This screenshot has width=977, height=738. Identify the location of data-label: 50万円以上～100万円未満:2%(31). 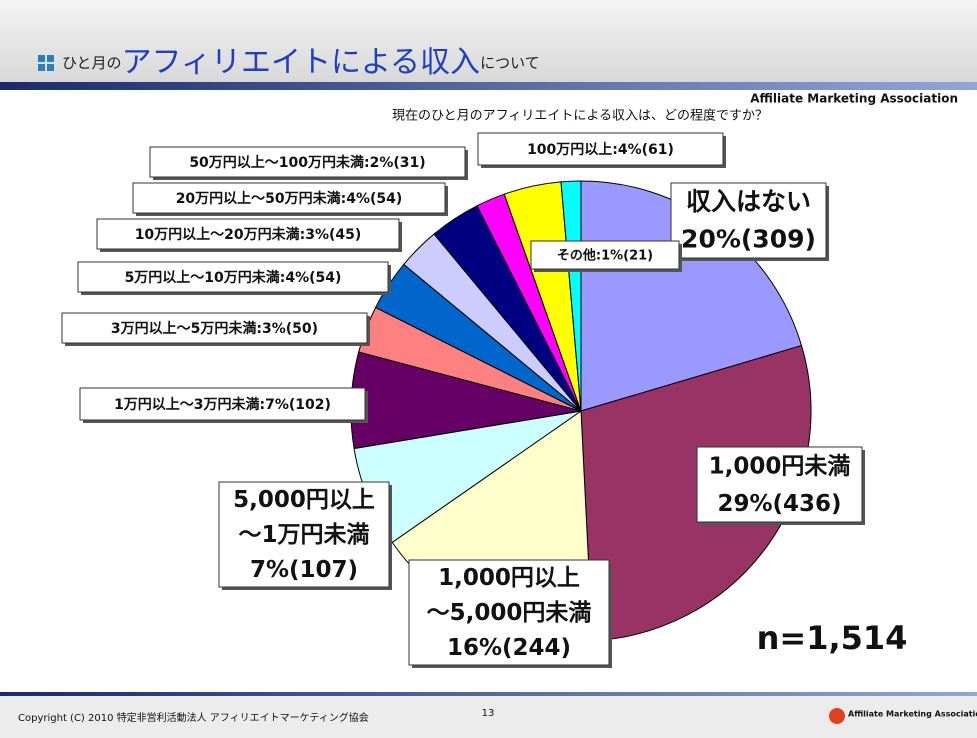
(308, 163).